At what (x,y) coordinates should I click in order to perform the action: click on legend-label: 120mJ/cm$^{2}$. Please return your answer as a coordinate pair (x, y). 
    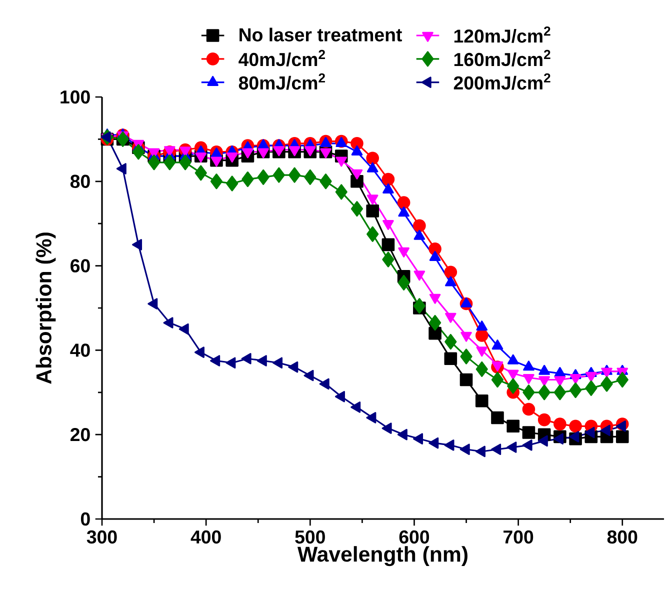
    Looking at the image, I should click on (502, 34).